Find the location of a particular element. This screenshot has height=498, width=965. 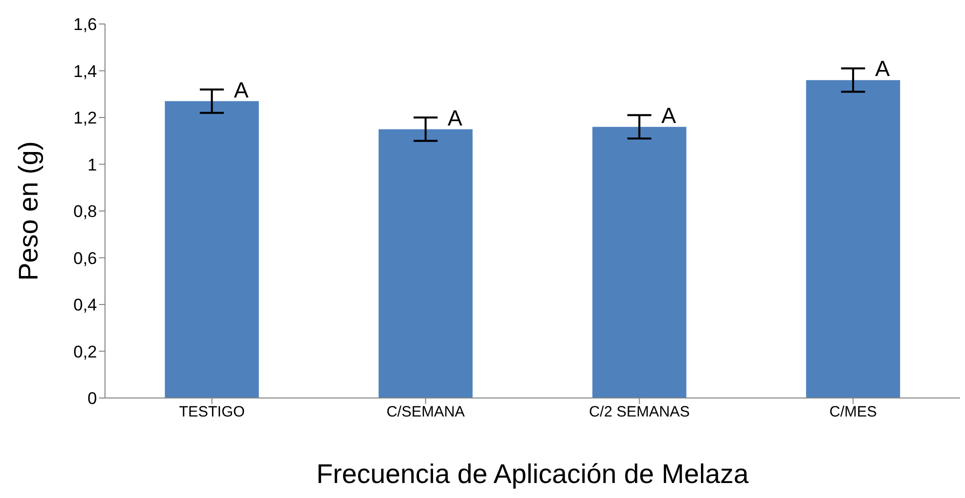

x-tick-label: C/SEMANA is located at coordinates (425, 412).